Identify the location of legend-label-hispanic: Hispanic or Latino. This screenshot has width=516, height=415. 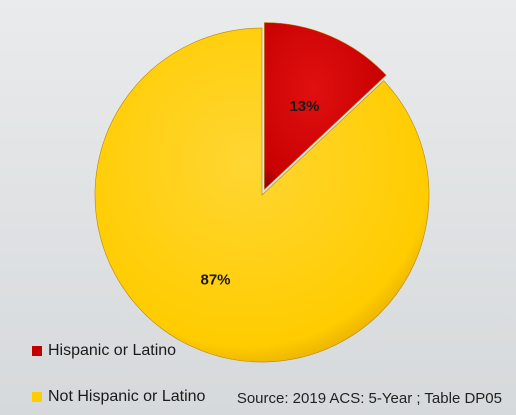
(112, 350).